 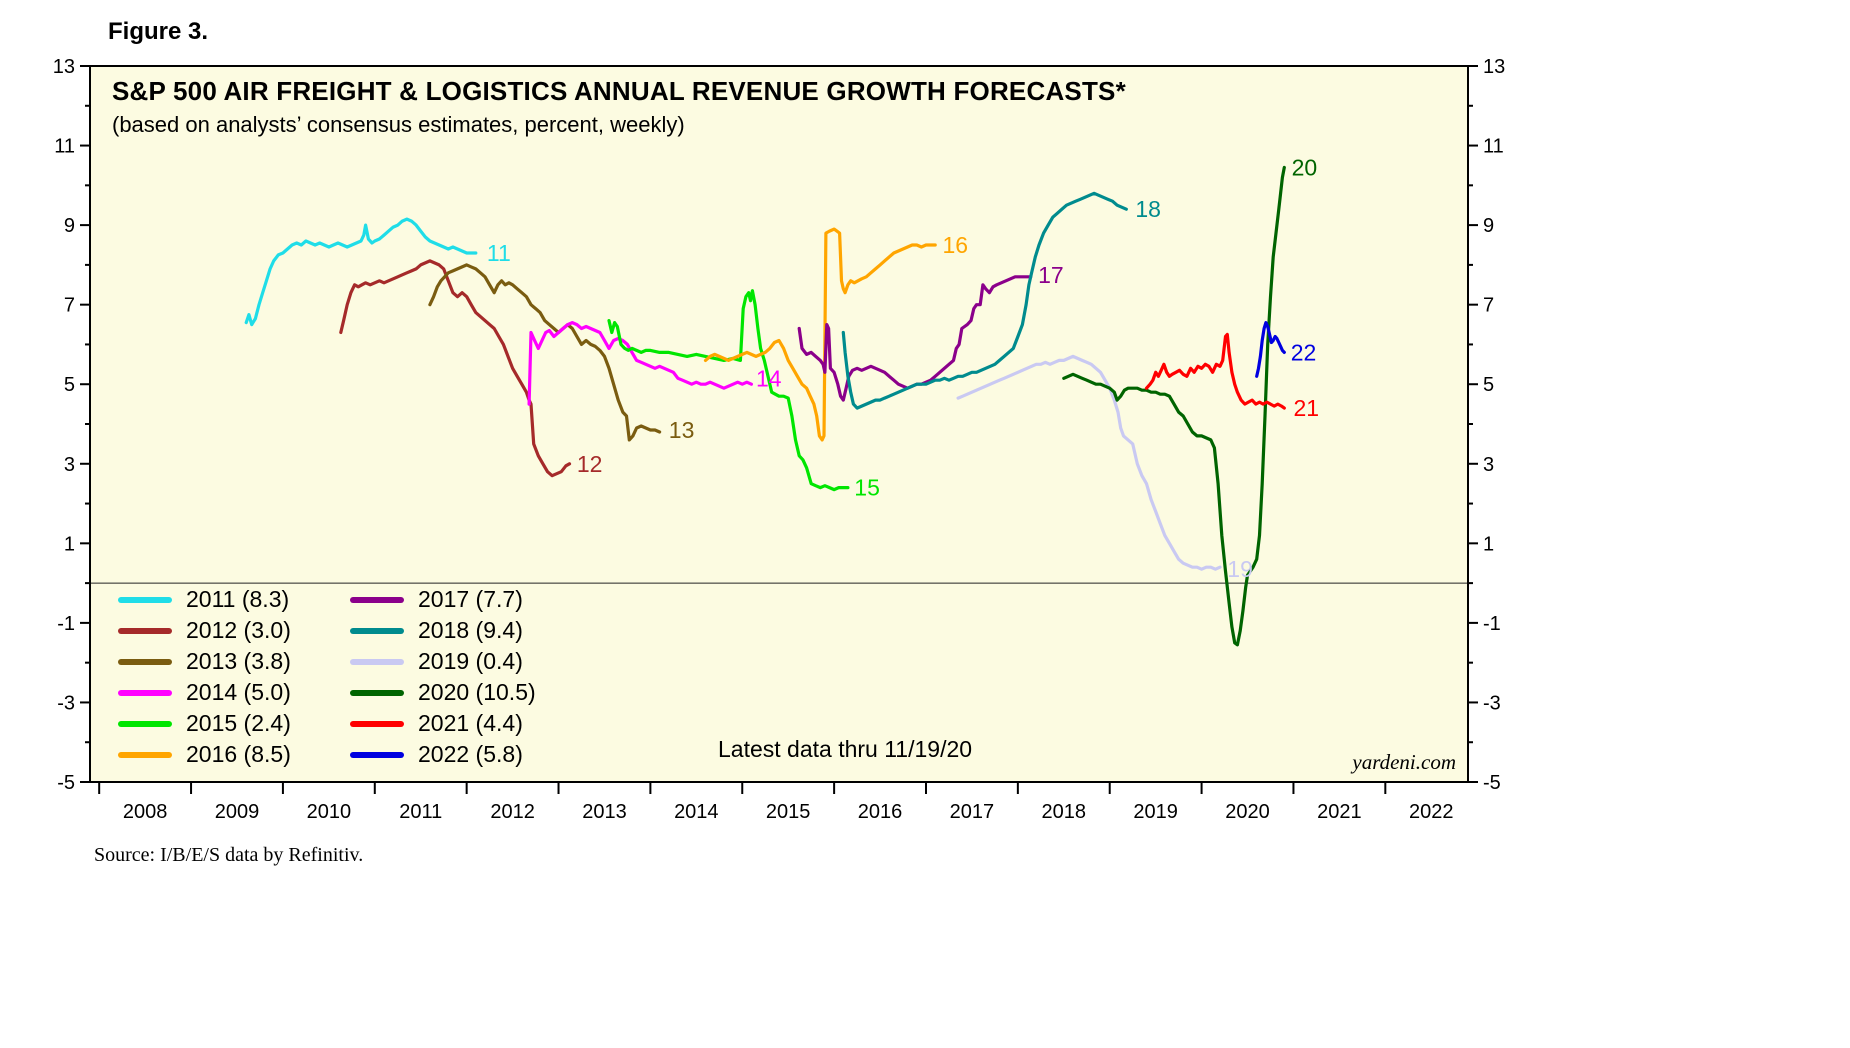 What do you see at coordinates (1270, 349) in the screenshot?
I see `series-line-2022` at bounding box center [1270, 349].